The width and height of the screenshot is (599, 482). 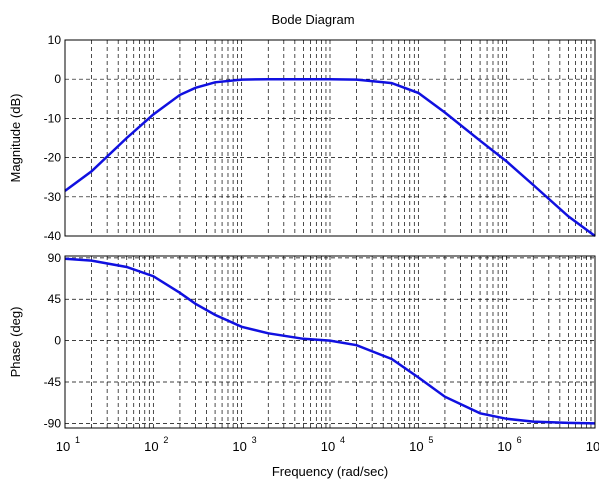 I want to click on frequency-x-ticks: 101102103104105106107, so click(x=327, y=444).